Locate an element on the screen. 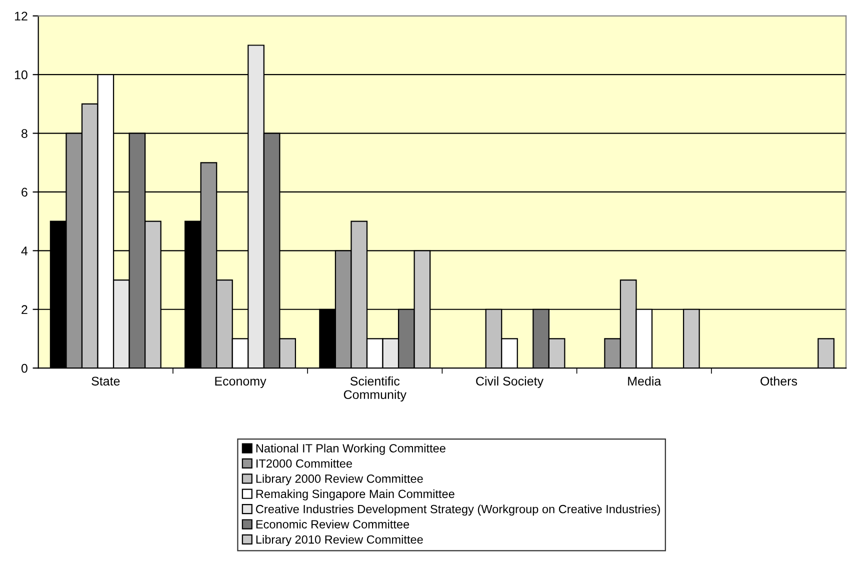 Image resolution: width=852 pixels, height=568 pixels. legend-label: Creative Industries Development Strategy (Workgroup on Creative Industries) is located at coordinates (458, 510).